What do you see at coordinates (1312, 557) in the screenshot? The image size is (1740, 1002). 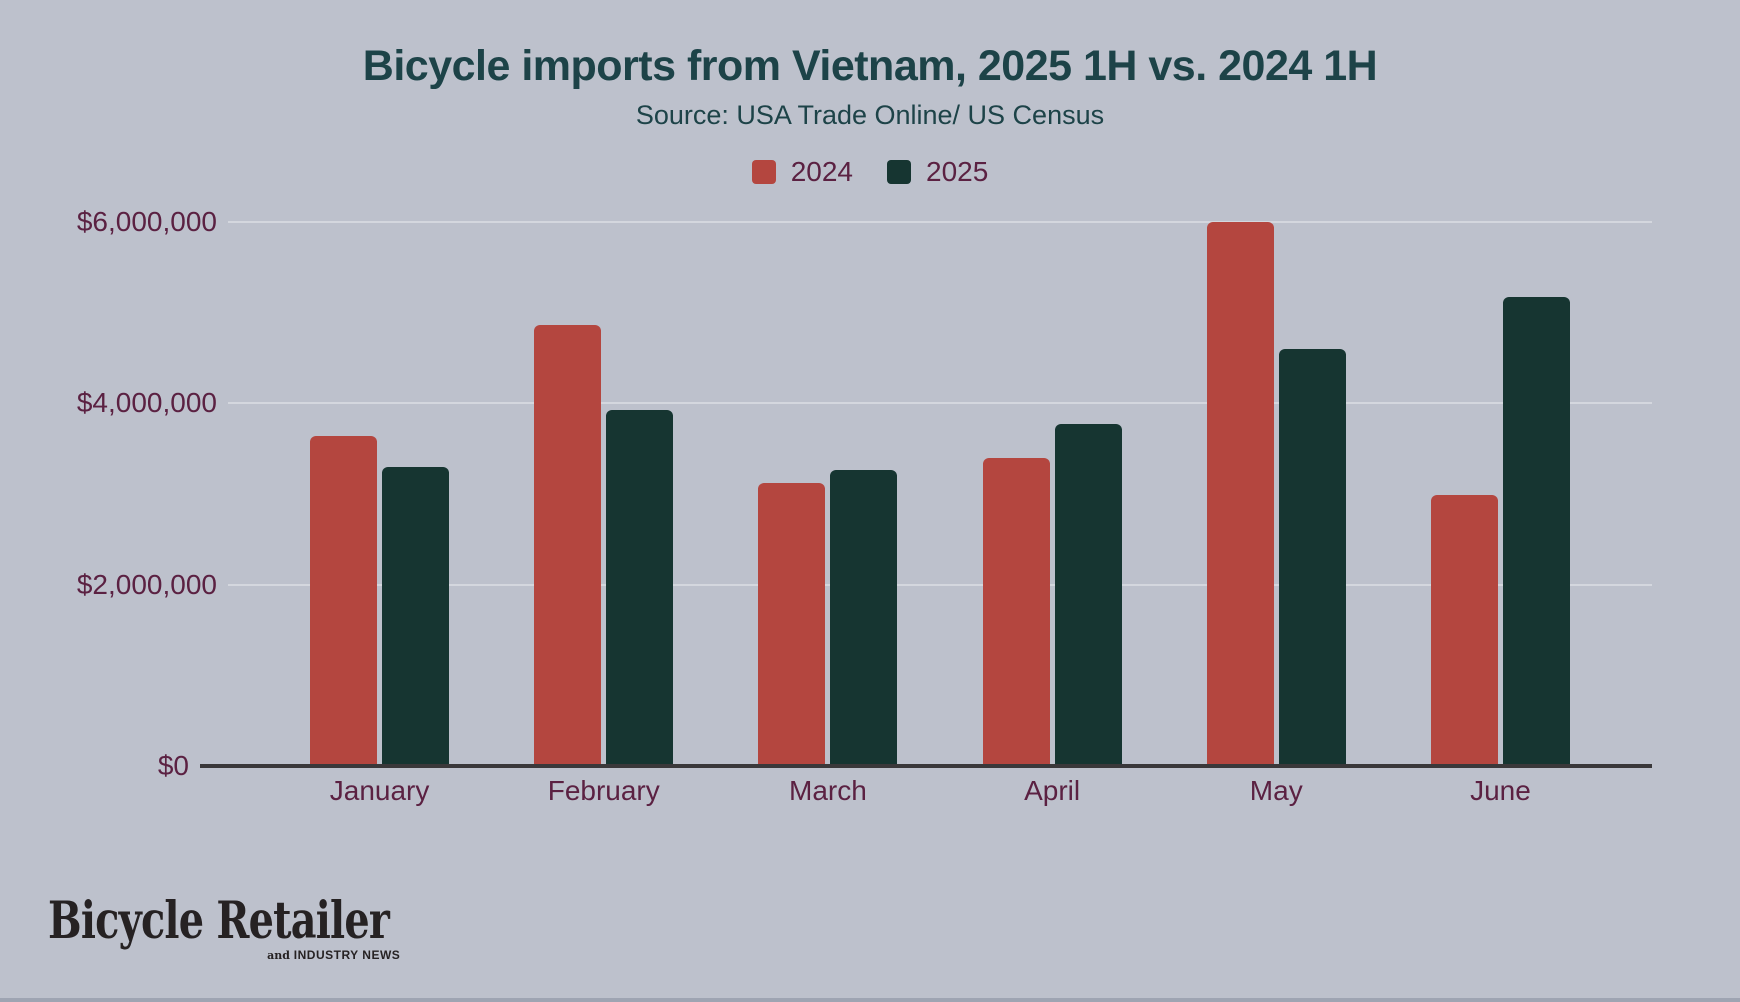 I see `bar-2025-may` at bounding box center [1312, 557].